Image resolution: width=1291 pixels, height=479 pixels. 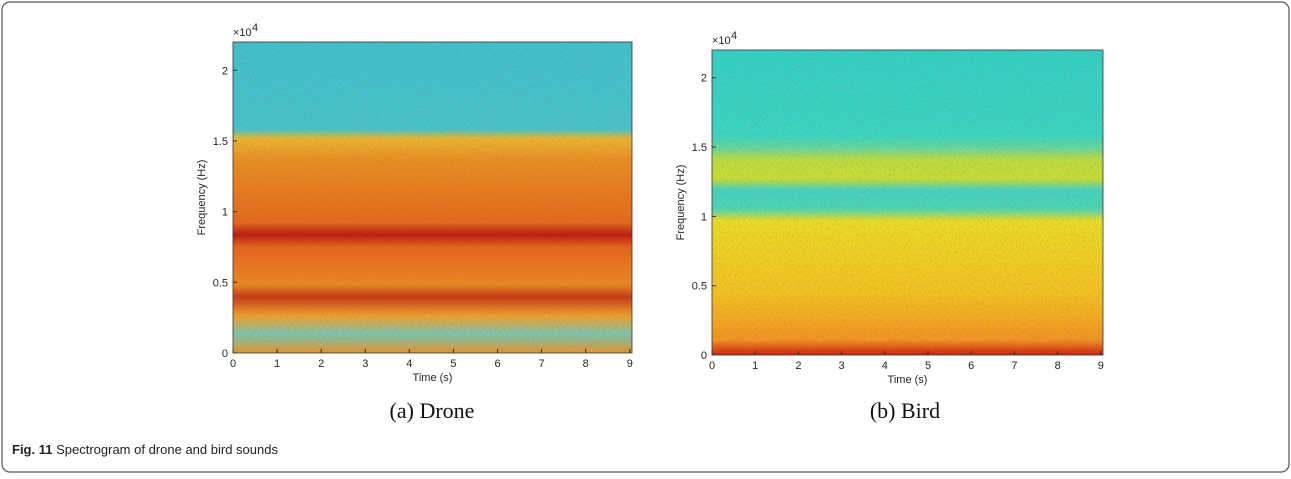 What do you see at coordinates (32, 449) in the screenshot?
I see `caption-label: Fig. 11` at bounding box center [32, 449].